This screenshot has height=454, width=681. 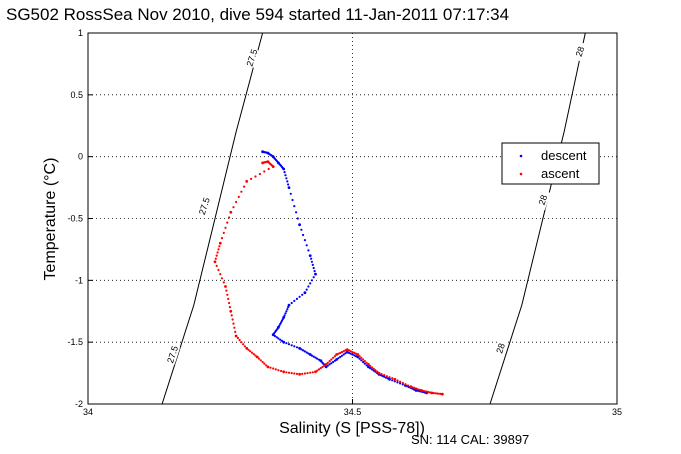 I want to click on y-tick-label: 0.5, so click(x=76, y=95).